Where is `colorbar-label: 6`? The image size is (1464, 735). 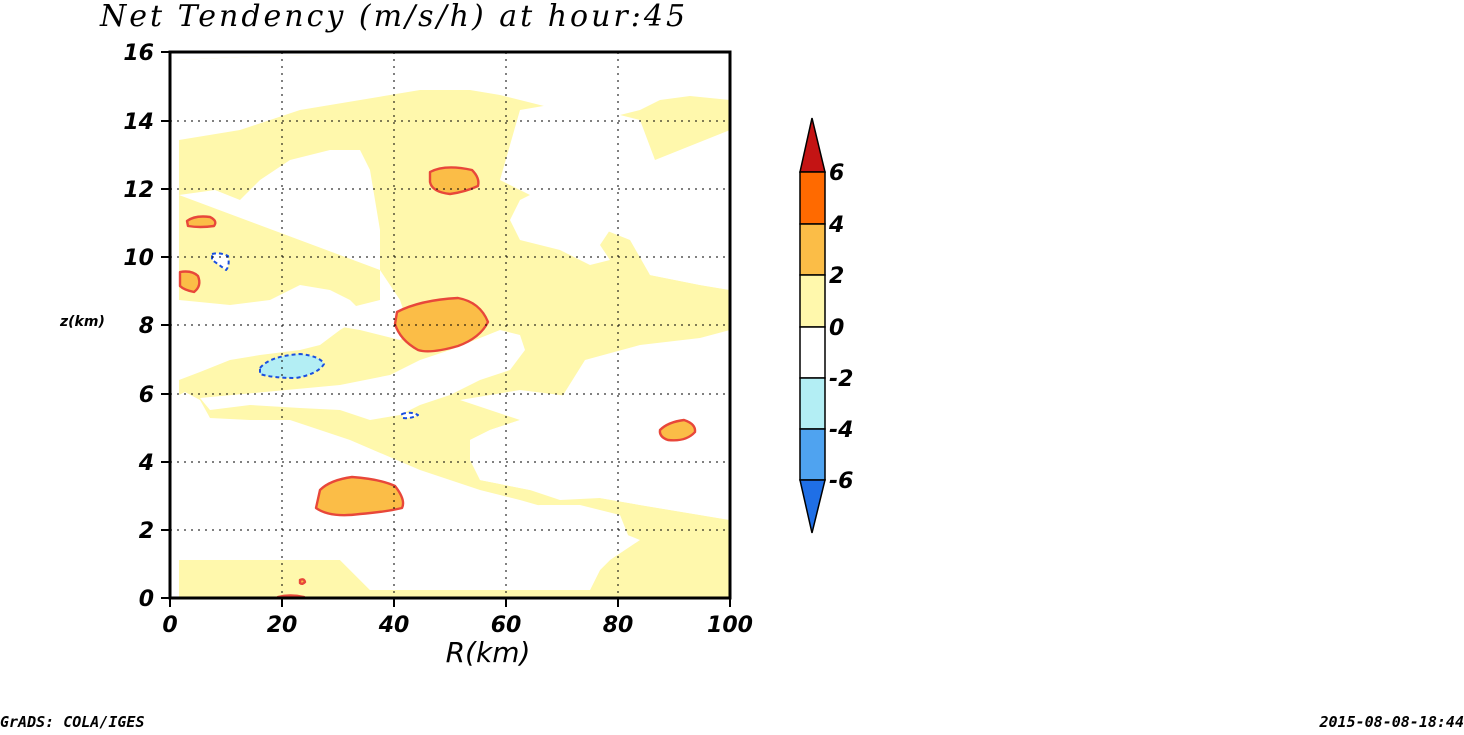
colorbar-label: 6 is located at coordinates (836, 173).